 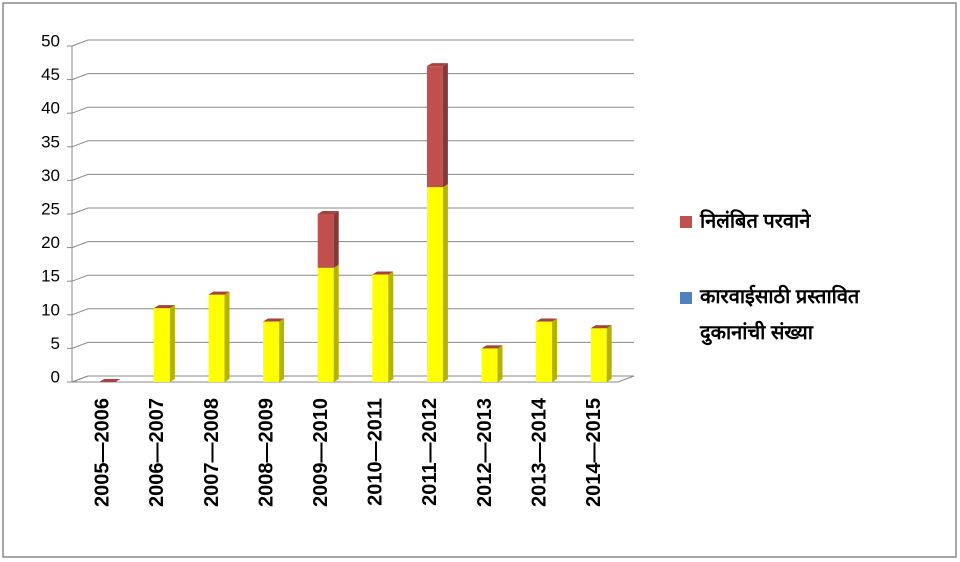 I want to click on y-tick-label: 35, so click(x=50, y=141).